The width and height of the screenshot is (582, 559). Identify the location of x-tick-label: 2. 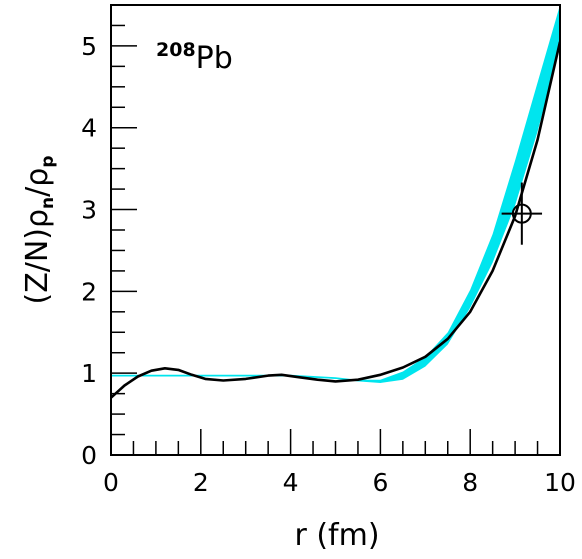
(201, 482).